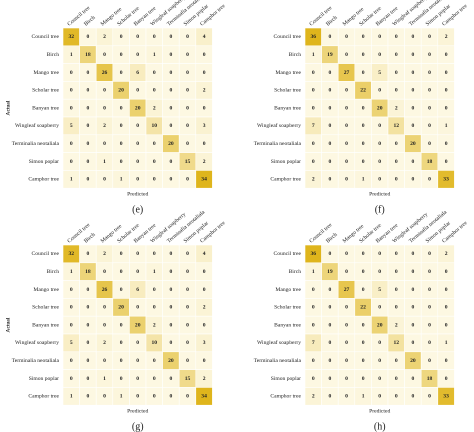  Describe the element at coordinates (72, 254) in the screenshot. I see `cell-value: 32` at that location.